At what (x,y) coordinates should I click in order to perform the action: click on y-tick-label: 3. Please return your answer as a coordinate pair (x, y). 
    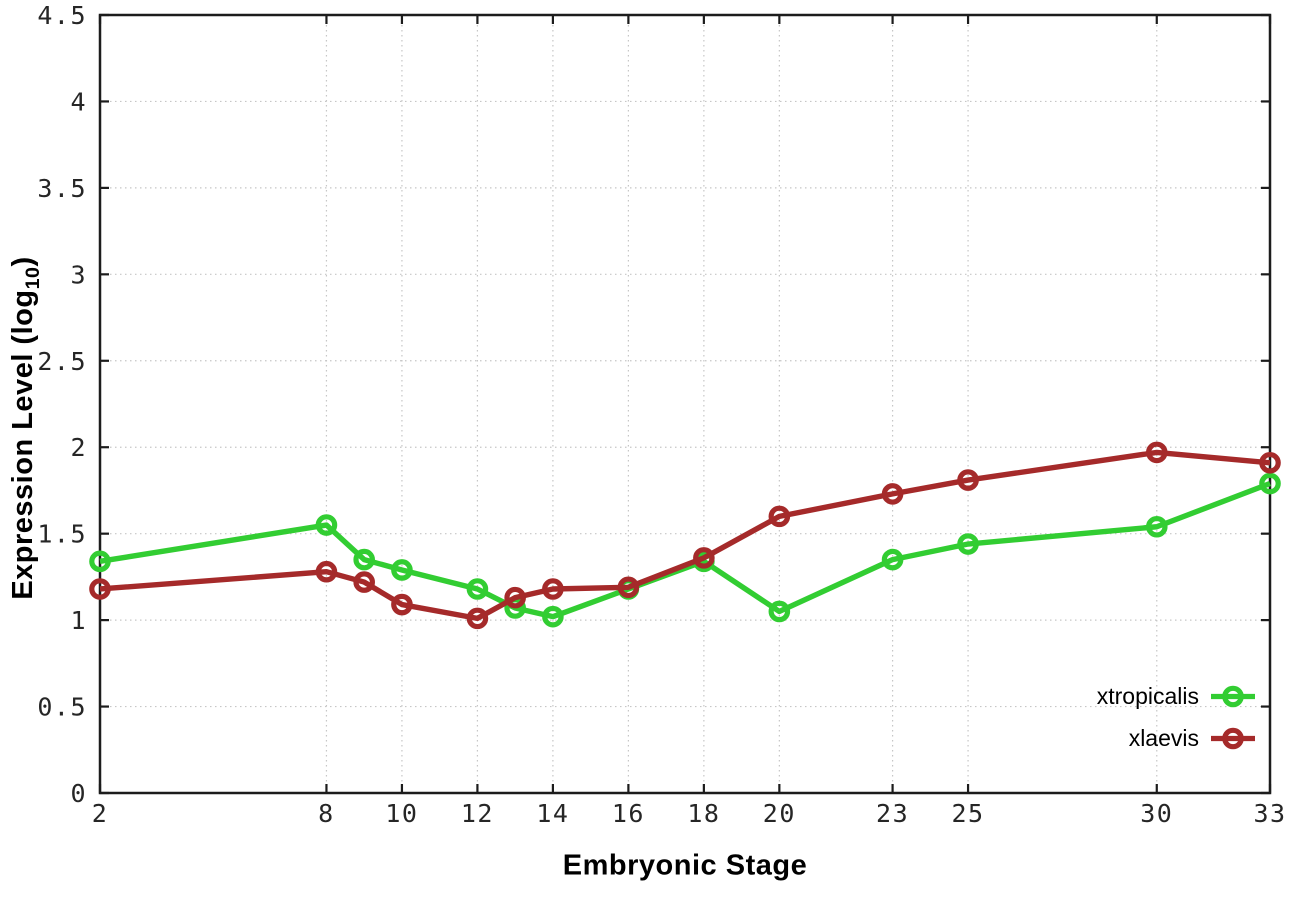
    Looking at the image, I should click on (78, 274).